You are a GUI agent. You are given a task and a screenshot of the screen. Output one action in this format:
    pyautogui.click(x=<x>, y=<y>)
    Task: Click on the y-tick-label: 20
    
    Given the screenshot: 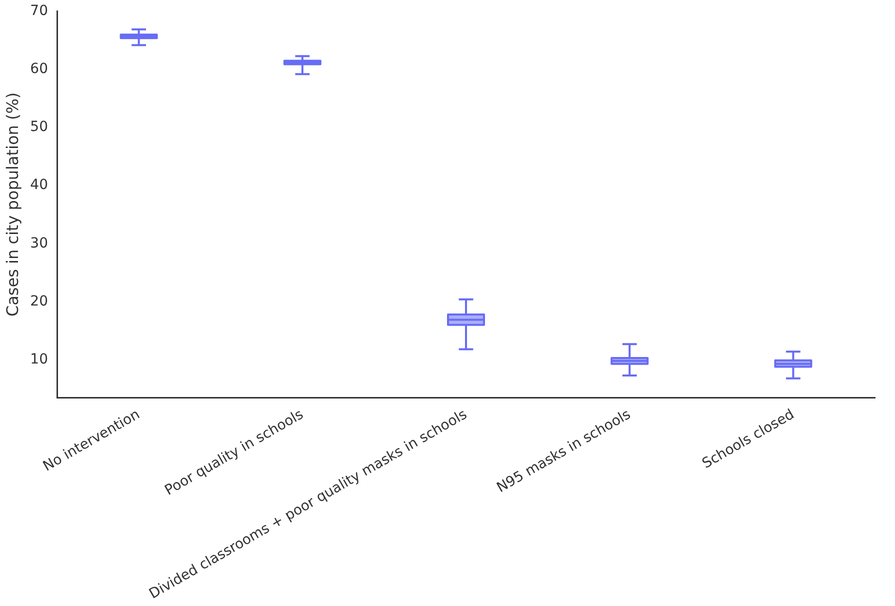 What is the action you would take?
    pyautogui.click(x=39, y=301)
    